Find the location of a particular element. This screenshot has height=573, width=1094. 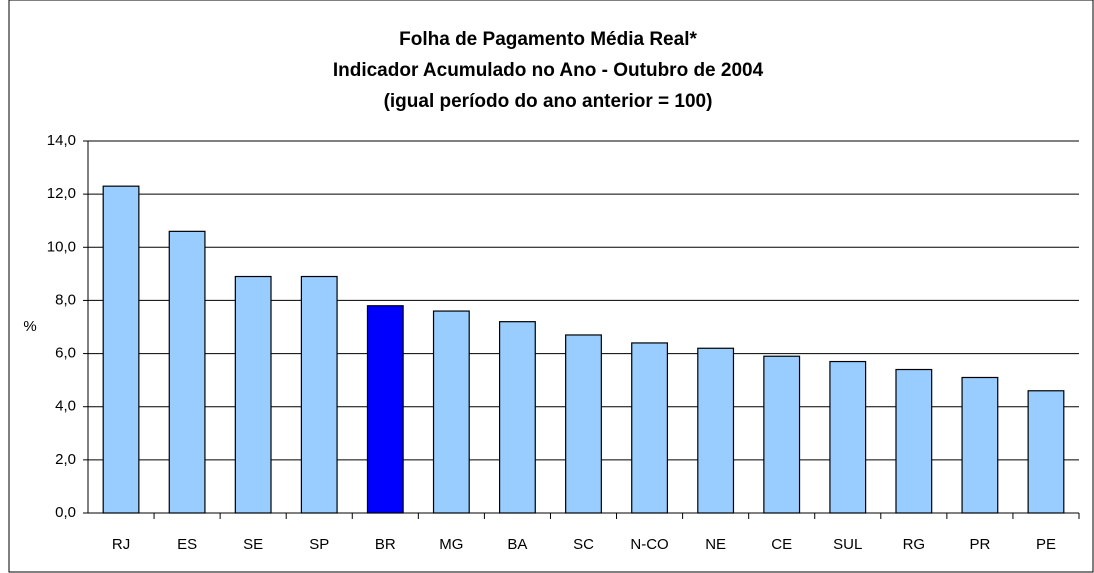

x-tick-label: NE is located at coordinates (715, 544).